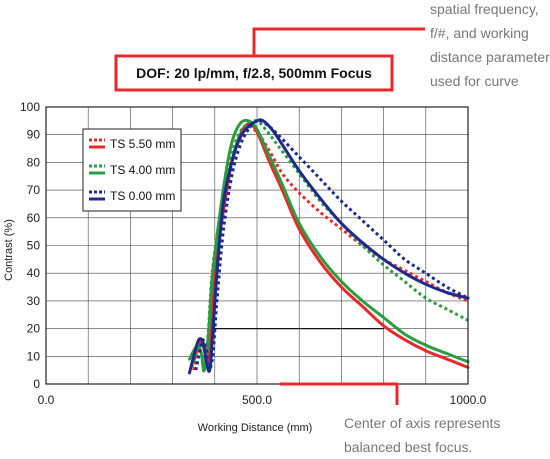  I want to click on y-tick-label-30: 30, so click(34, 301).